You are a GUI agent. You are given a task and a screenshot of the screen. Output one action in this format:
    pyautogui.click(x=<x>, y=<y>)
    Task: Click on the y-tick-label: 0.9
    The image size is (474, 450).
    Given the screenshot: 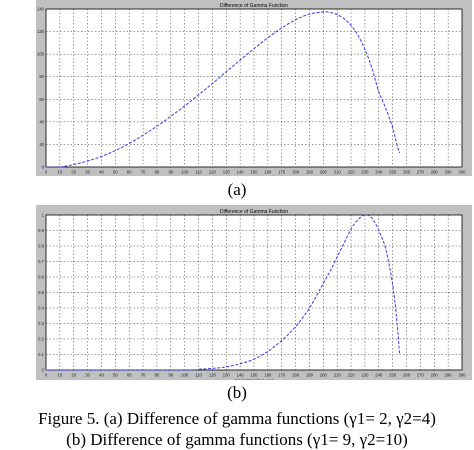 What is the action you would take?
    pyautogui.click(x=41, y=230)
    